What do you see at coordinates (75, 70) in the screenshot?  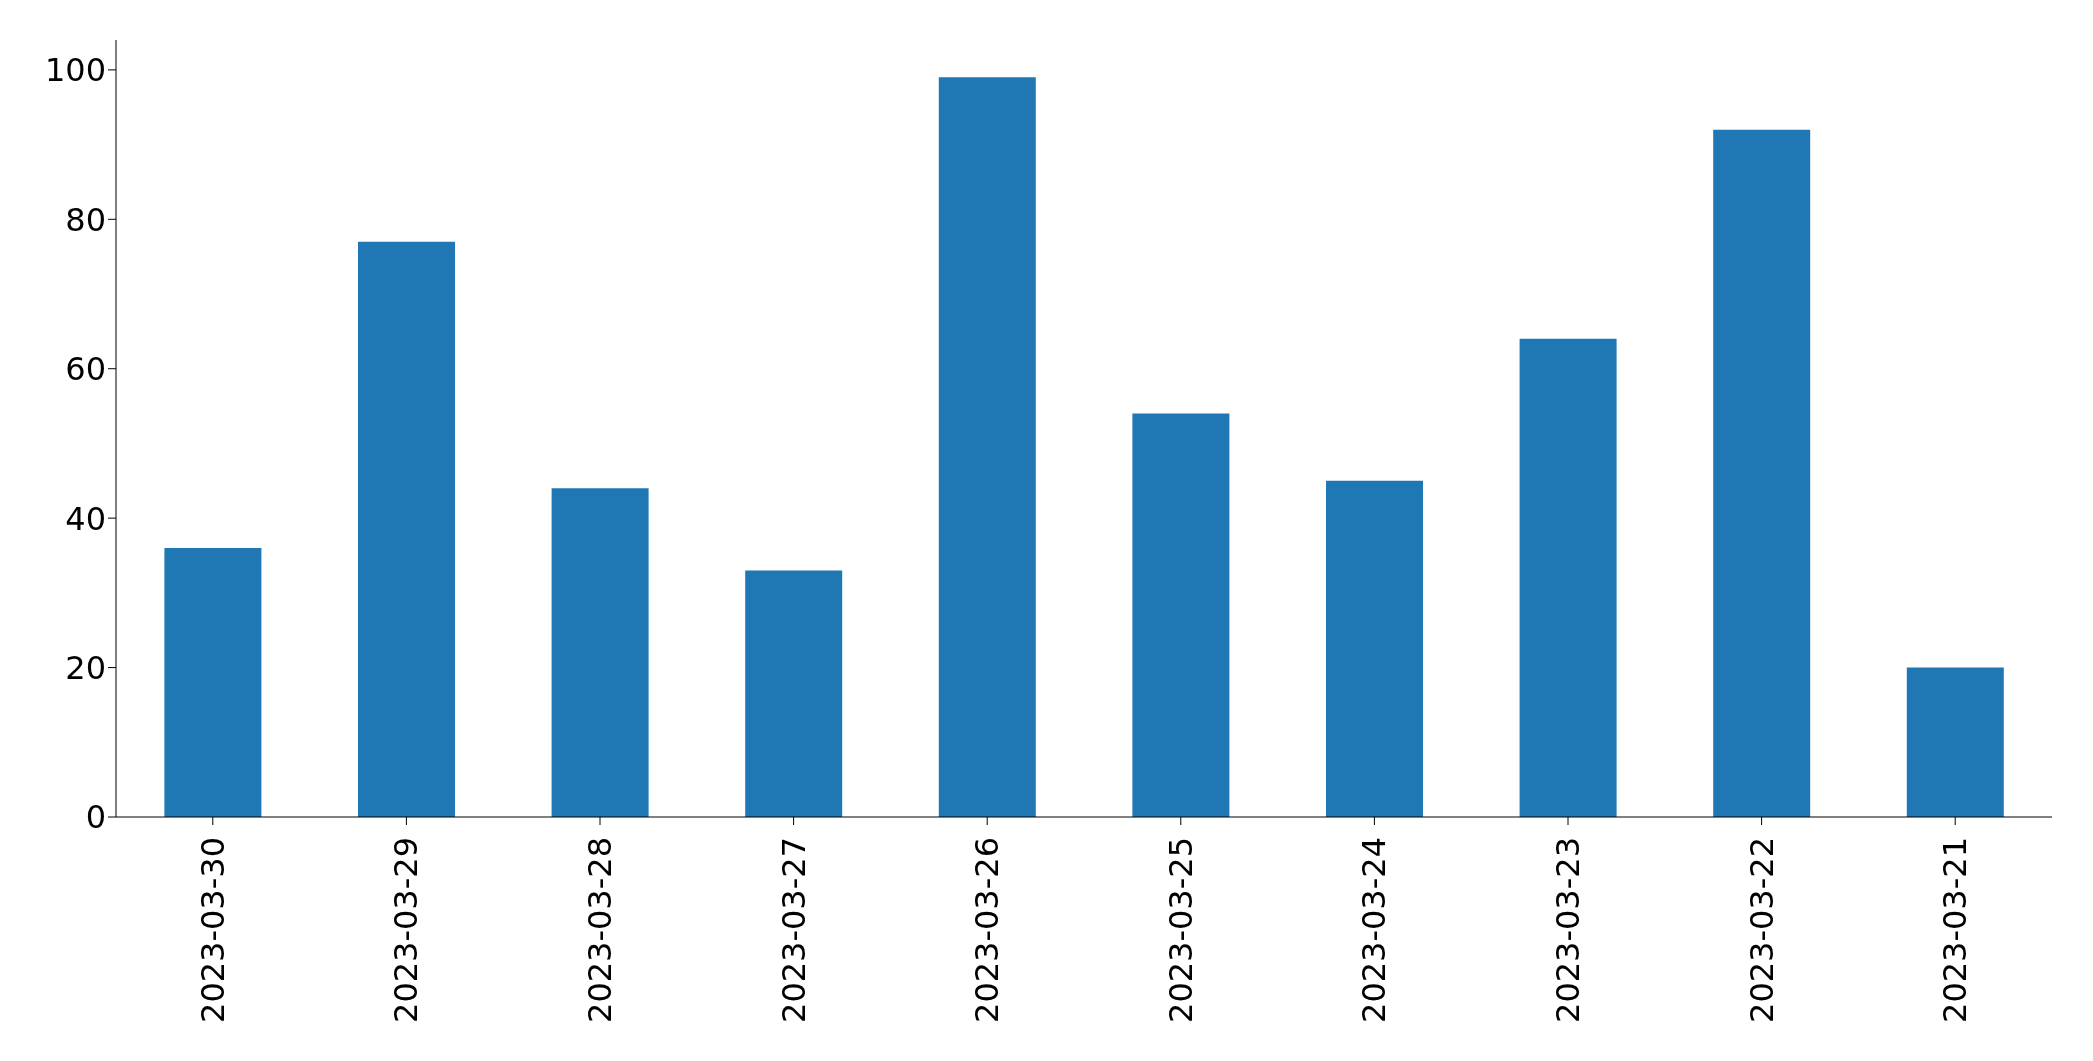 I see `y-tick-label: 100` at bounding box center [75, 70].